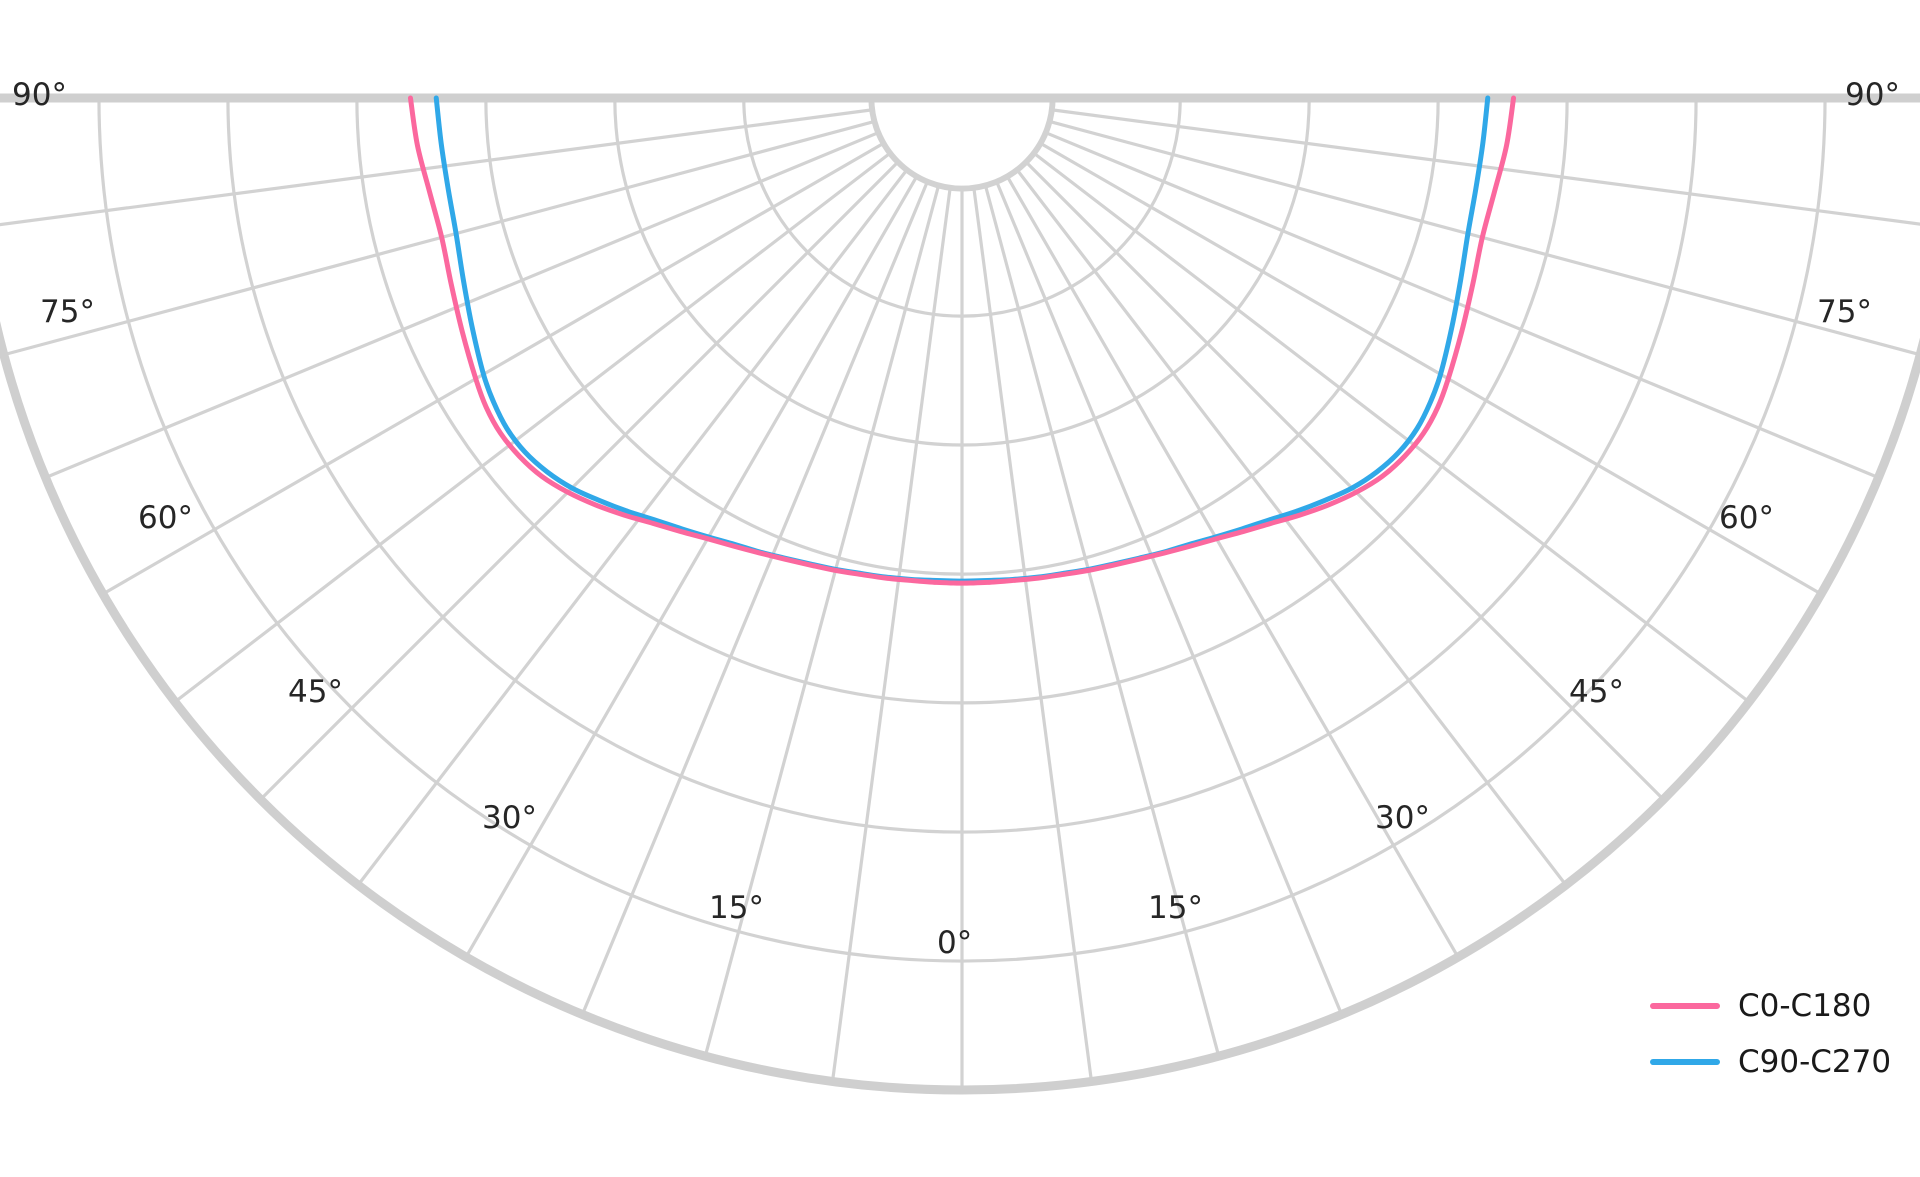  Describe the element at coordinates (1175, 908) in the screenshot. I see `angle-label-right-5: 15°` at that location.